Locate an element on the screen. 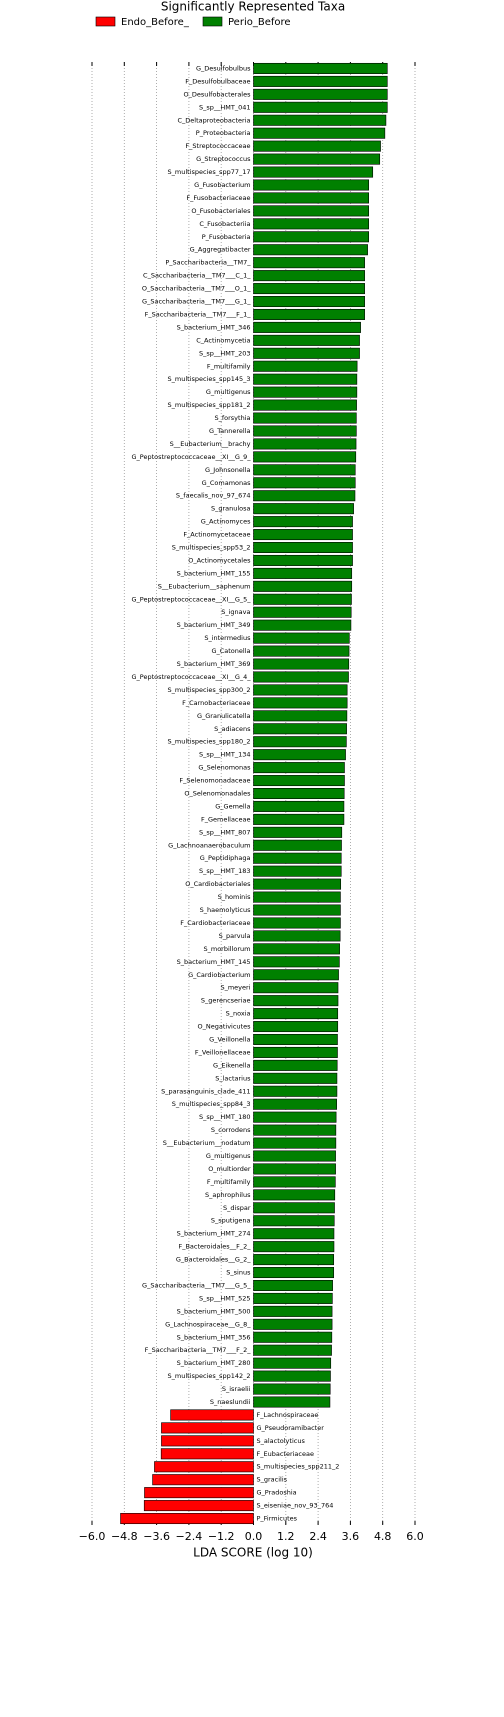  category-label: S_bacterium_HMT_346 is located at coordinates (214, 327).